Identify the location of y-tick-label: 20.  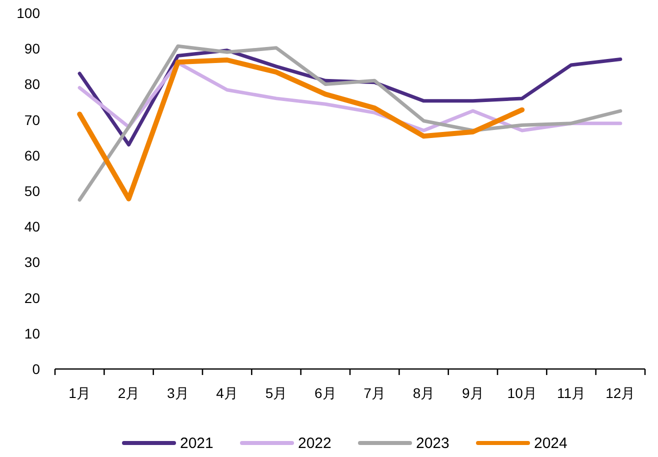
(32, 298).